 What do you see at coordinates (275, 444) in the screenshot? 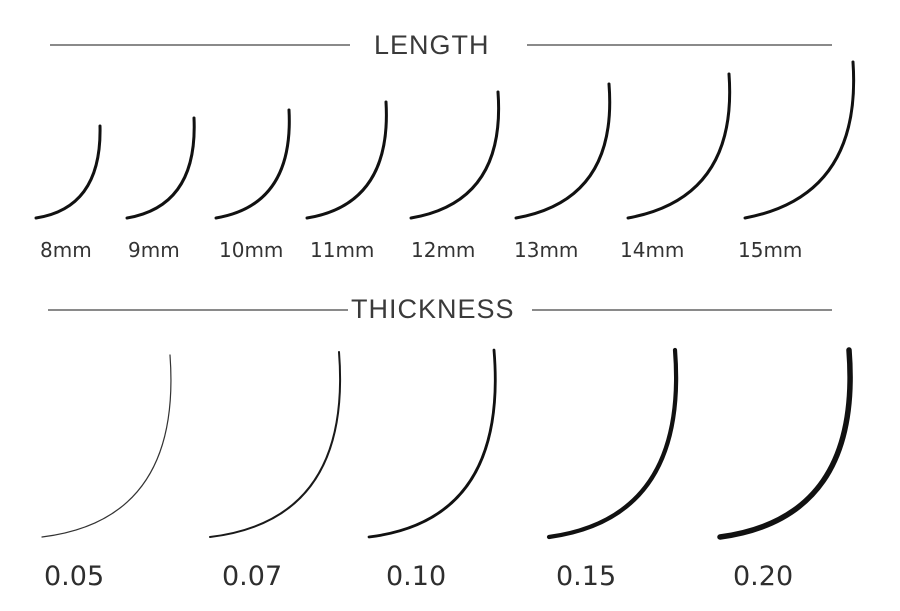
I see `lash-curve-0.07` at bounding box center [275, 444].